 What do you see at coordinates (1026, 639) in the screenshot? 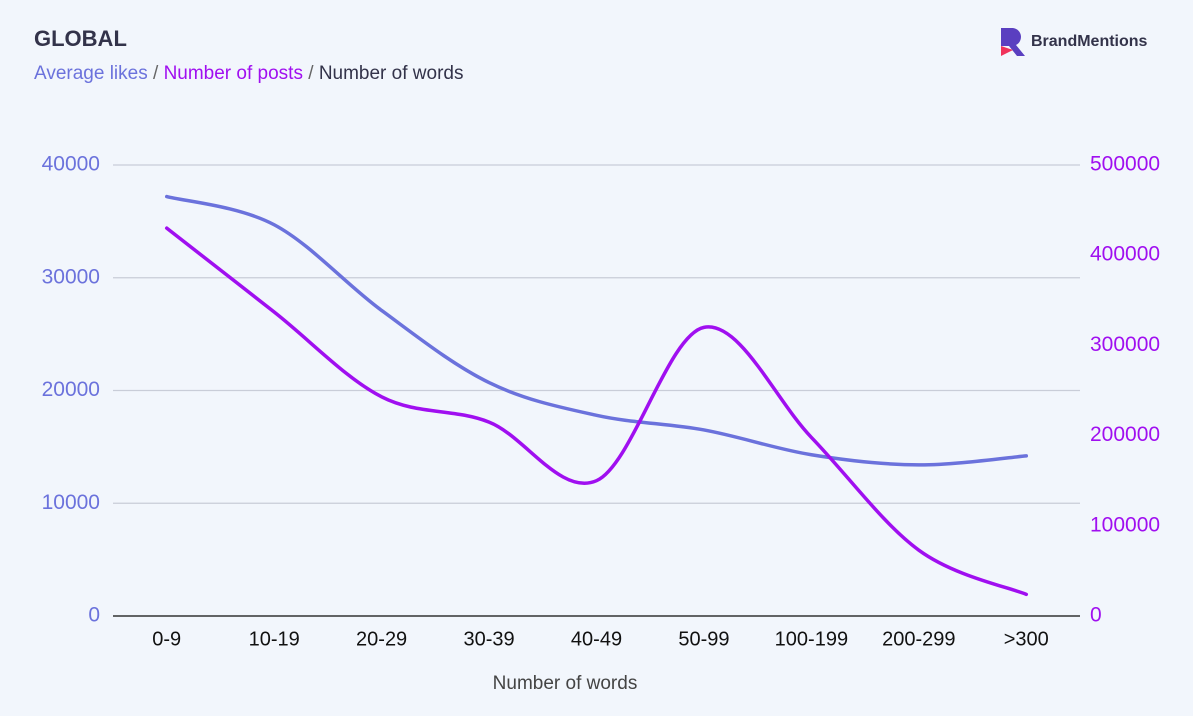
I see `x-tick-label: >300` at bounding box center [1026, 639].